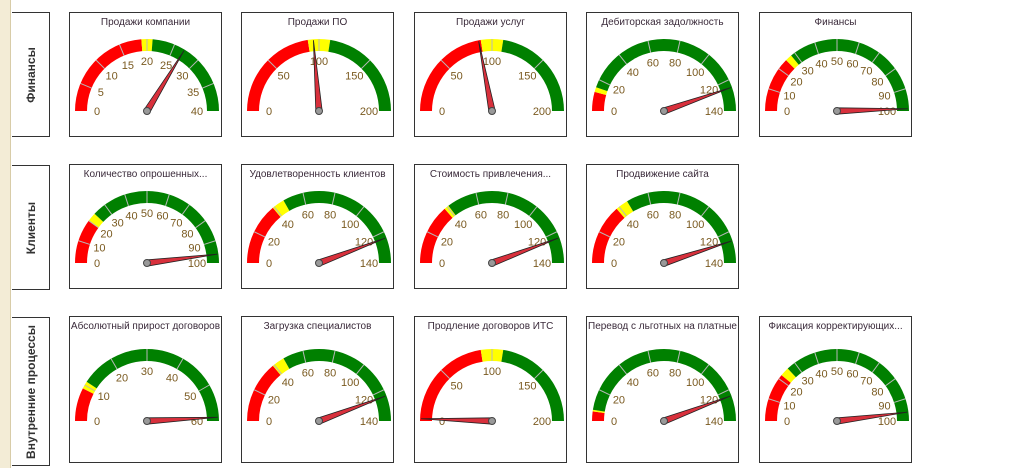 The width and height of the screenshot is (1024, 468). Describe the element at coordinates (317, 174) in the screenshot. I see `gauge-title: Удовлетворенность клиентов` at that location.